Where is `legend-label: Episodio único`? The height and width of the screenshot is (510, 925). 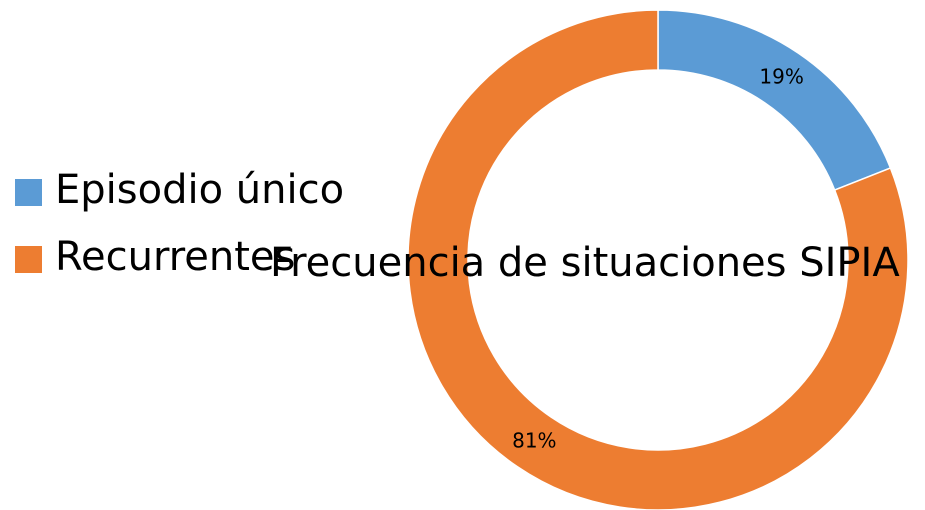
legend-label: Episodio único is located at coordinates (199, 190).